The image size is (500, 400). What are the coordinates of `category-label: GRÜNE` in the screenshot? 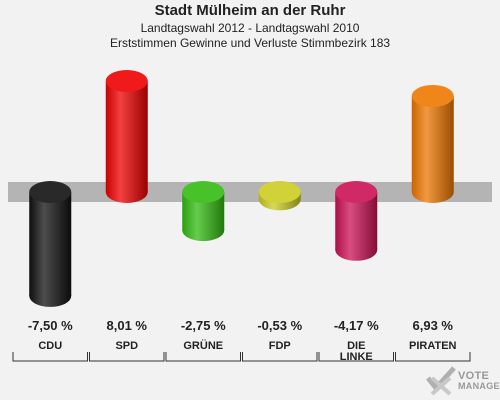 It's located at (203, 345).